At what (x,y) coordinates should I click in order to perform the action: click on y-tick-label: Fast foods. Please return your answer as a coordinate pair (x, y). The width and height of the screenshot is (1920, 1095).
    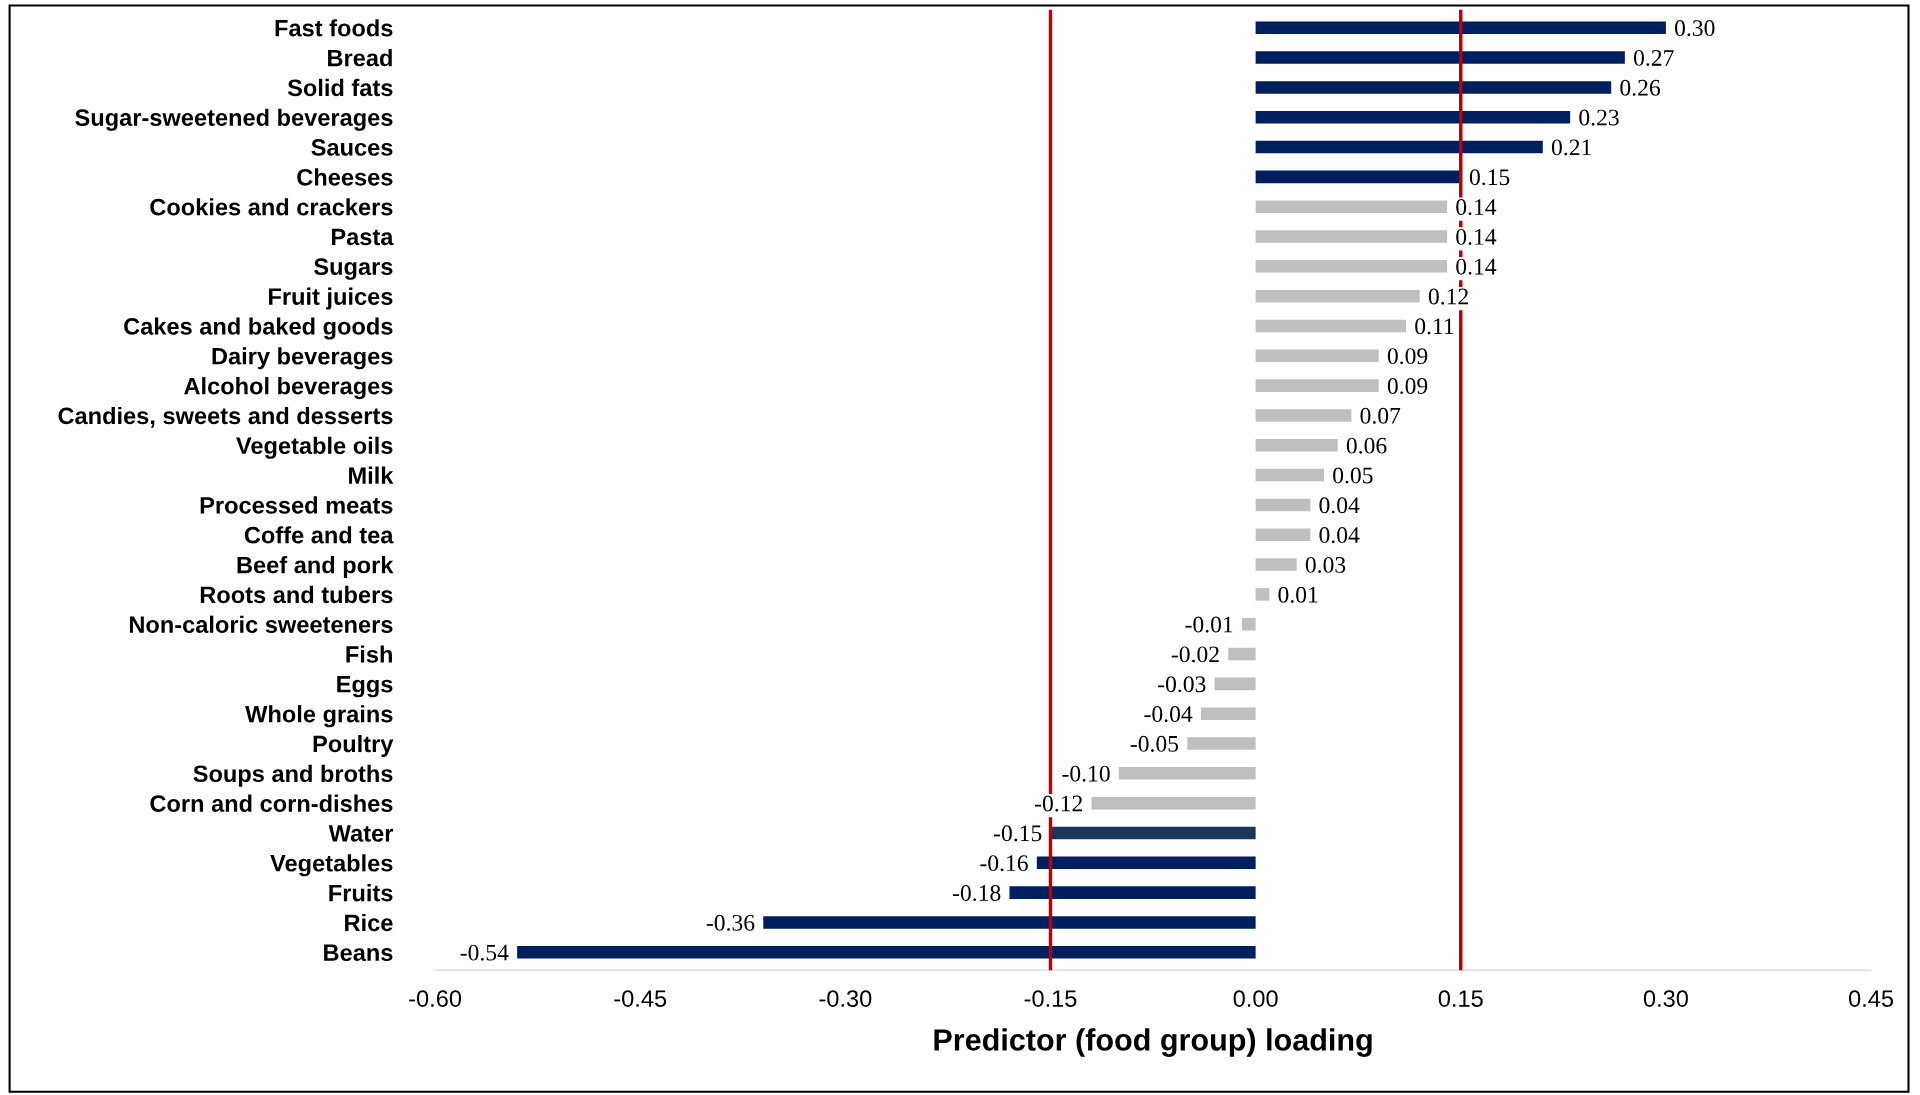
    Looking at the image, I should click on (334, 28).